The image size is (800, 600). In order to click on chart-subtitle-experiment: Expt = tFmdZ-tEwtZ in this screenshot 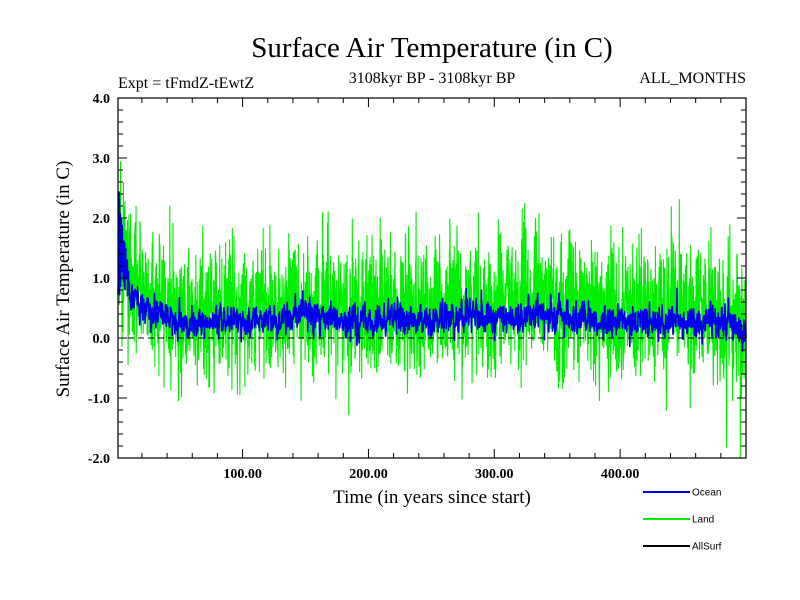, I will do `click(186, 83)`.